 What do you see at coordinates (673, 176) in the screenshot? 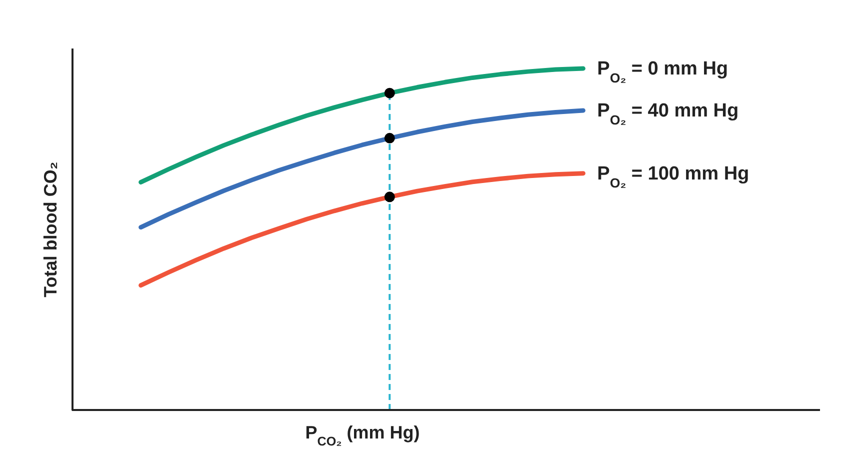
I see `series-label: P$_{O₂}$ = 100 mm Hg` at bounding box center [673, 176].